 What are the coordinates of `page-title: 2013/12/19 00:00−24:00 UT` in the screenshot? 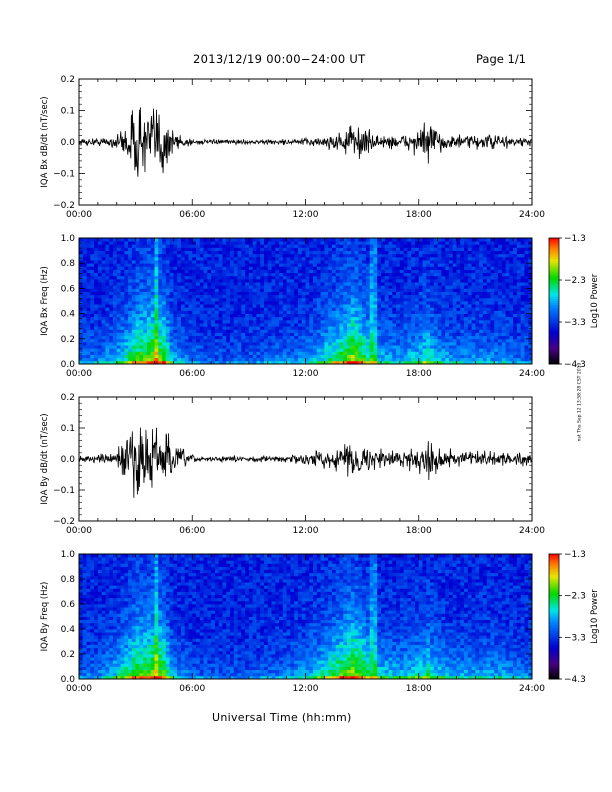 It's located at (279, 59).